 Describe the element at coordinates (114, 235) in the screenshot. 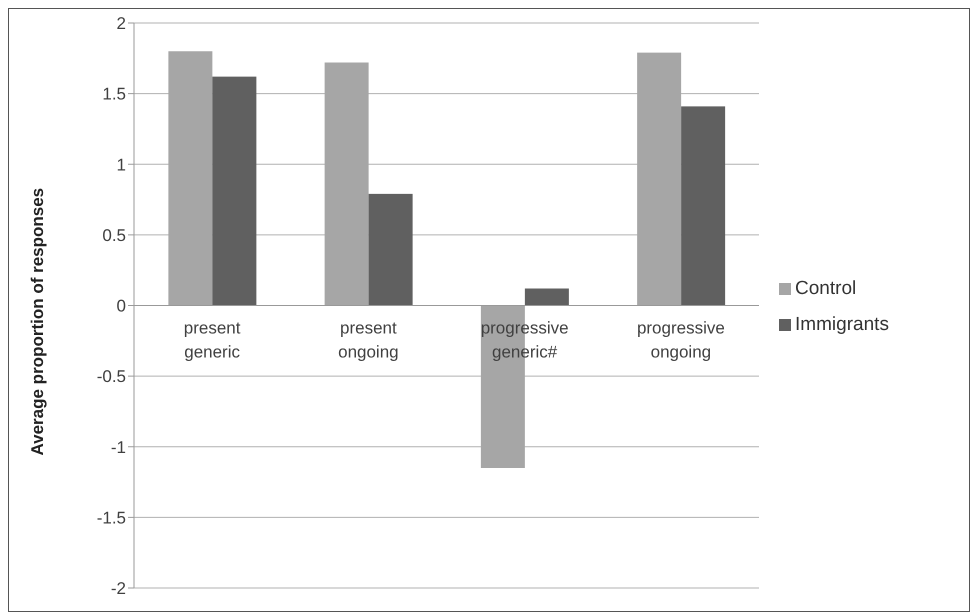

I see `y-tick-label: 0.5` at that location.